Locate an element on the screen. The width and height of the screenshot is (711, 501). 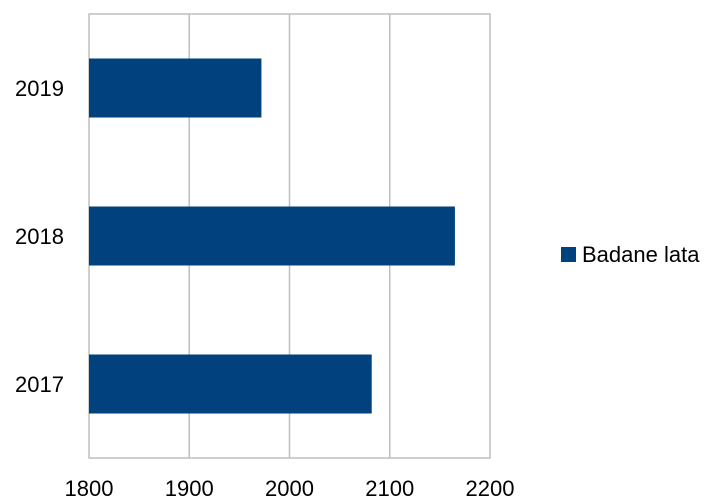
x-tick-label: 2000 is located at coordinates (289, 488).